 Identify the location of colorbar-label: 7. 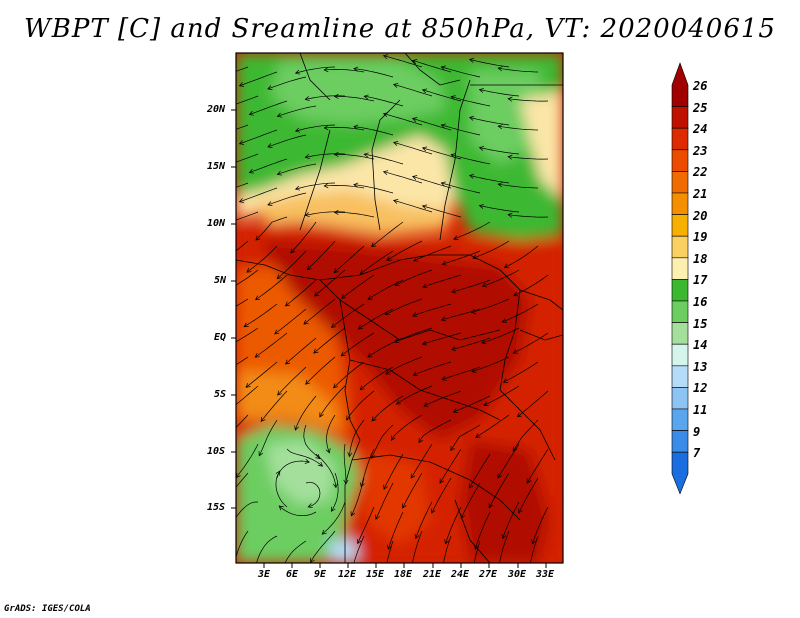
(697, 453).